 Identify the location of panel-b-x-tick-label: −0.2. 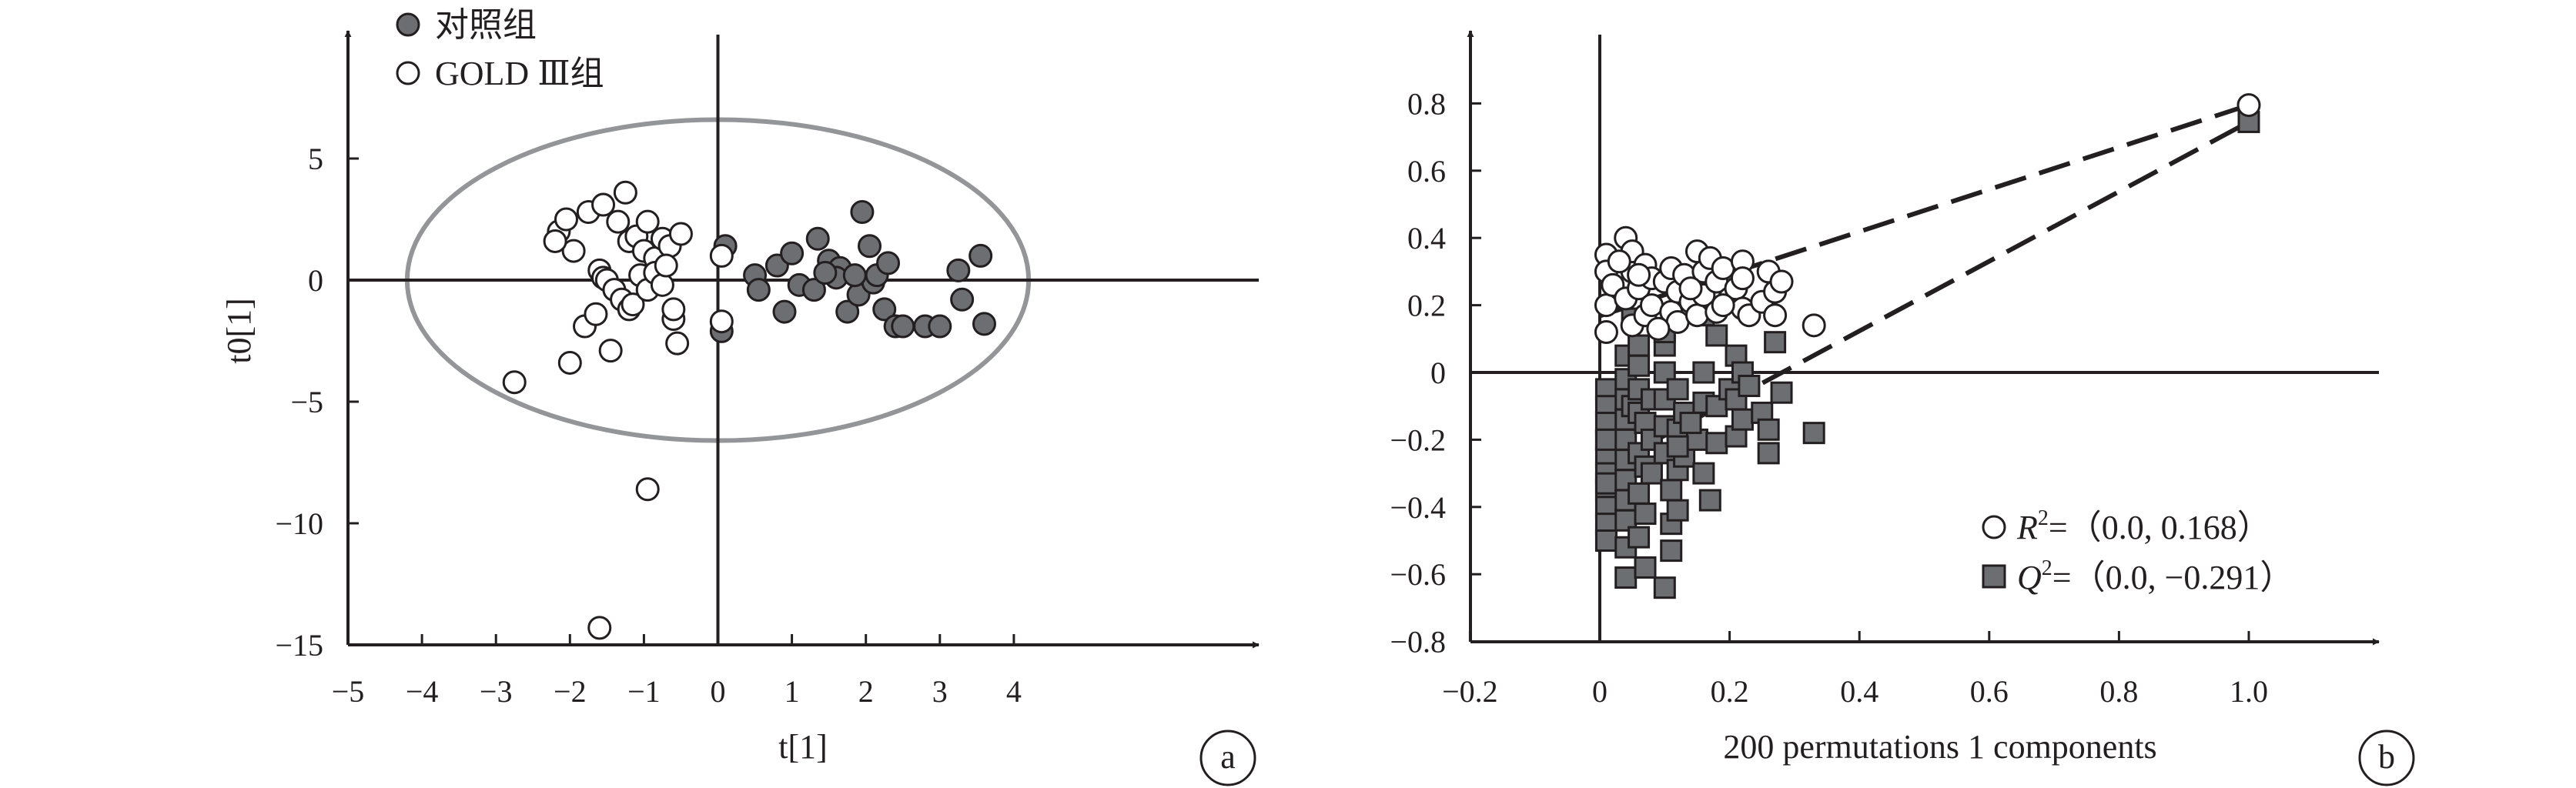
(1470, 691).